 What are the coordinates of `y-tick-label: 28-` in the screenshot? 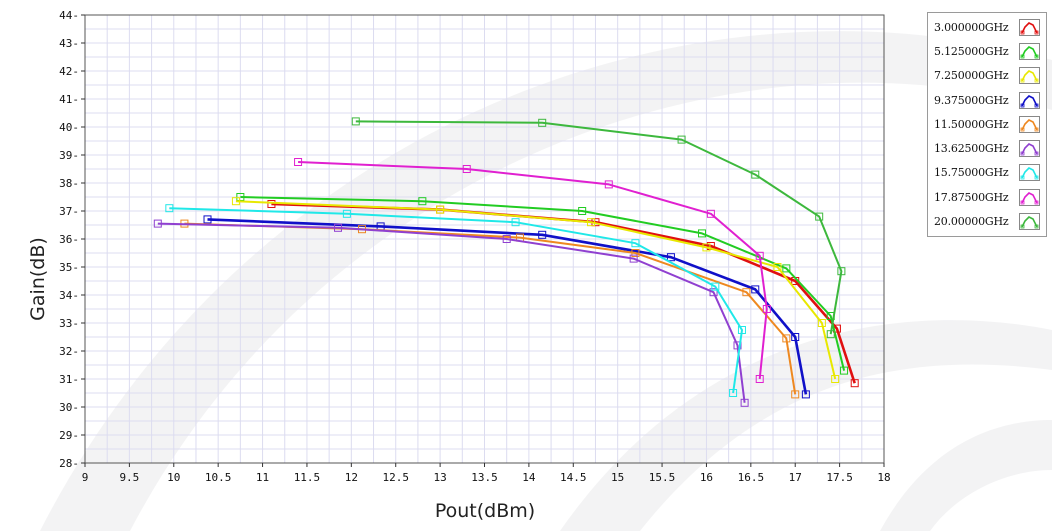 It's located at (69, 463).